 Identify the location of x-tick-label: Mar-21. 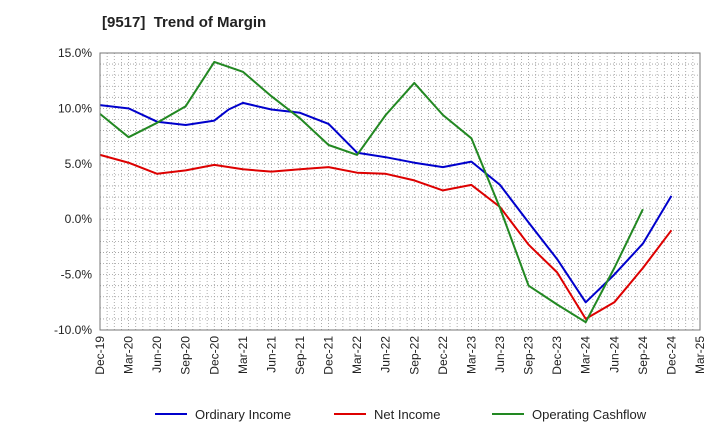
(243, 355).